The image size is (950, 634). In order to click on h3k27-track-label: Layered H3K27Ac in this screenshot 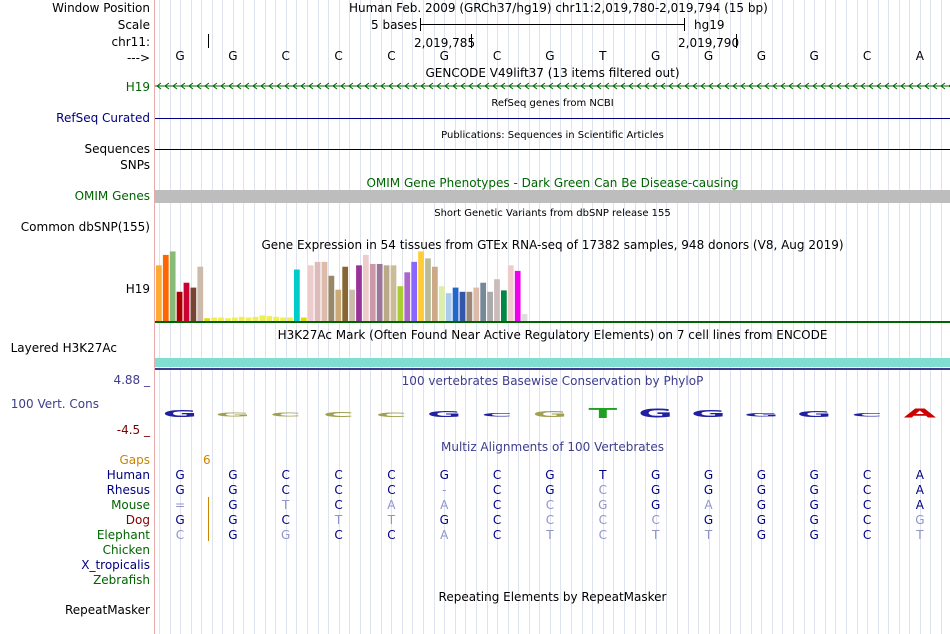, I will do `click(63, 348)`.